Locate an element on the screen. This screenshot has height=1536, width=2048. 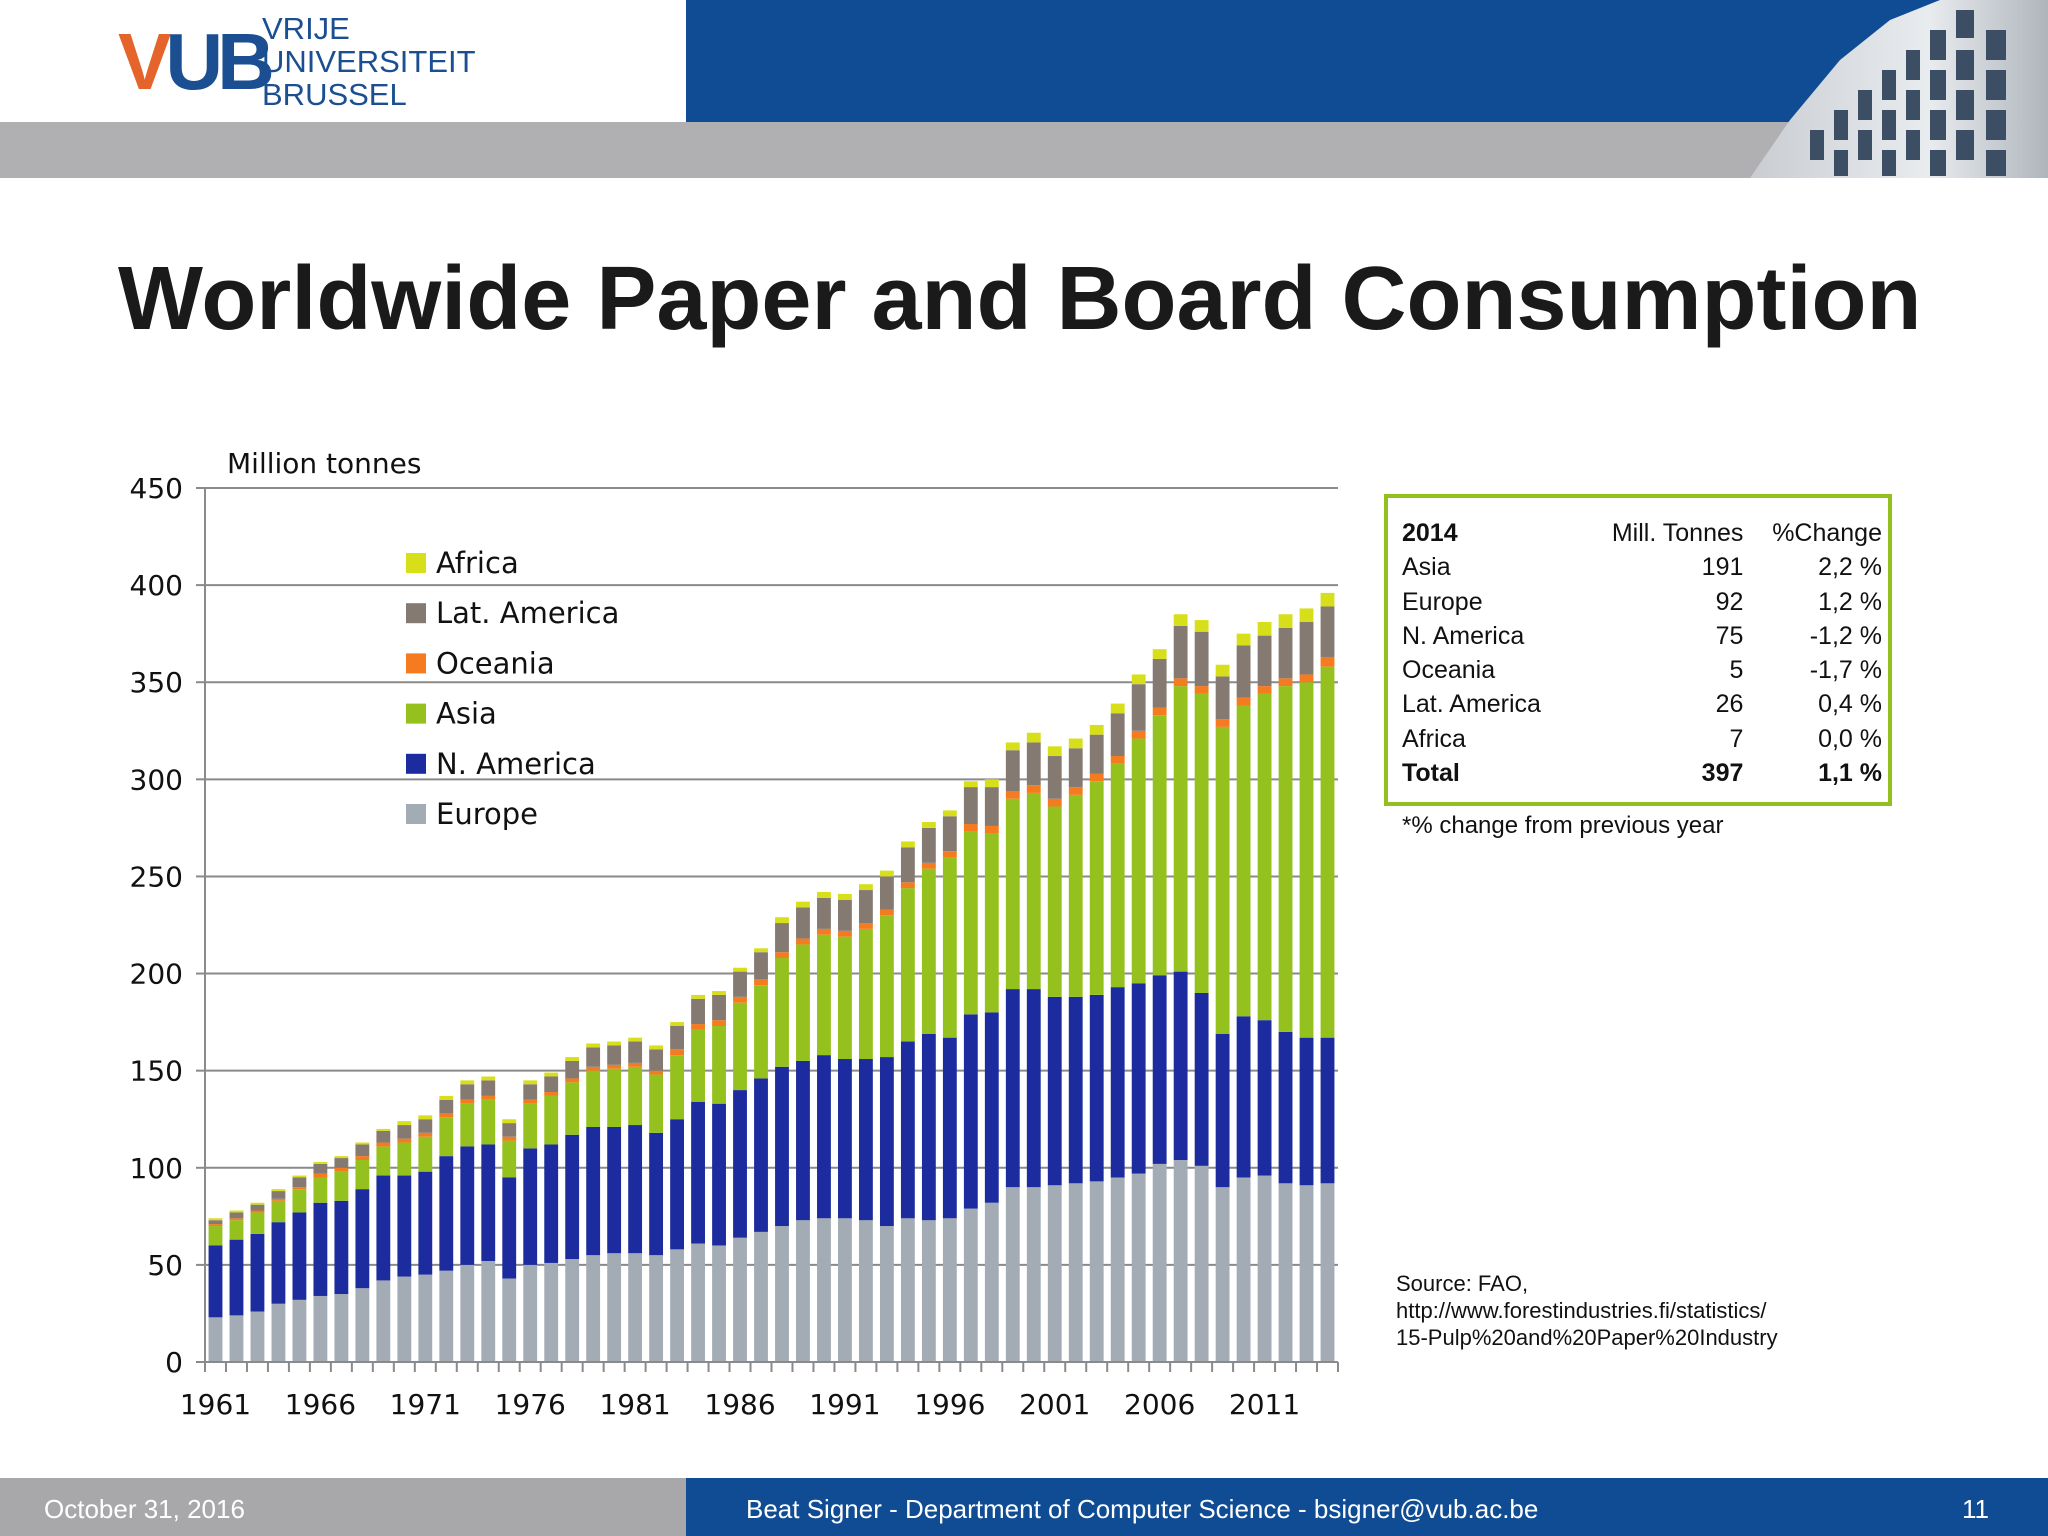
y-tick-label: 0 is located at coordinates (174, 1362).